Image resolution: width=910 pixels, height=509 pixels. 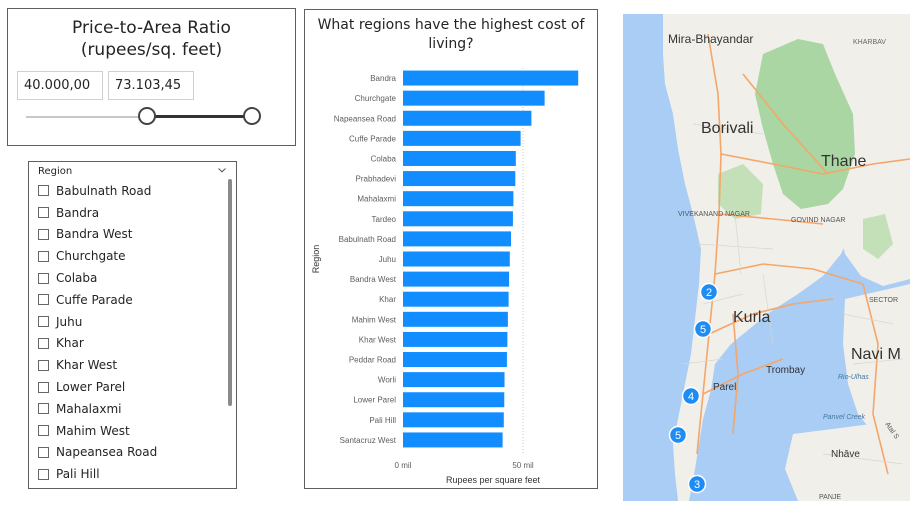 What do you see at coordinates (151, 39) in the screenshot?
I see `slicer-title: Price-to-Area Ratio (rupees/sq. feet)` at bounding box center [151, 39].